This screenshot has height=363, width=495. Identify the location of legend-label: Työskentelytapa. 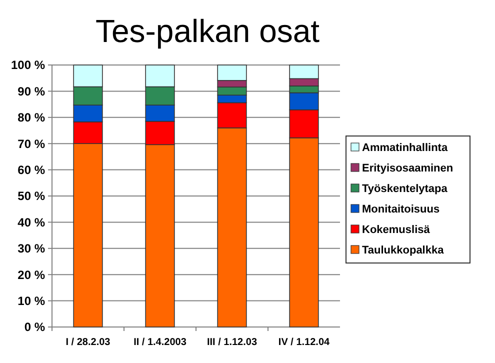
(405, 188).